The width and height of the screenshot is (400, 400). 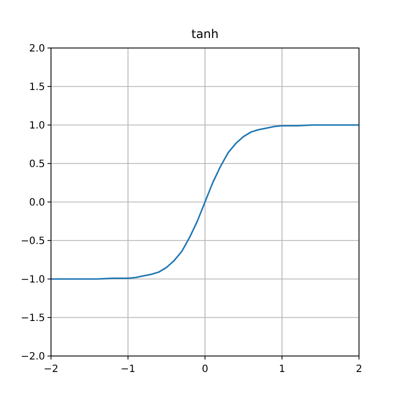 I want to click on y-tick-label: −0.5, so click(x=32, y=241).